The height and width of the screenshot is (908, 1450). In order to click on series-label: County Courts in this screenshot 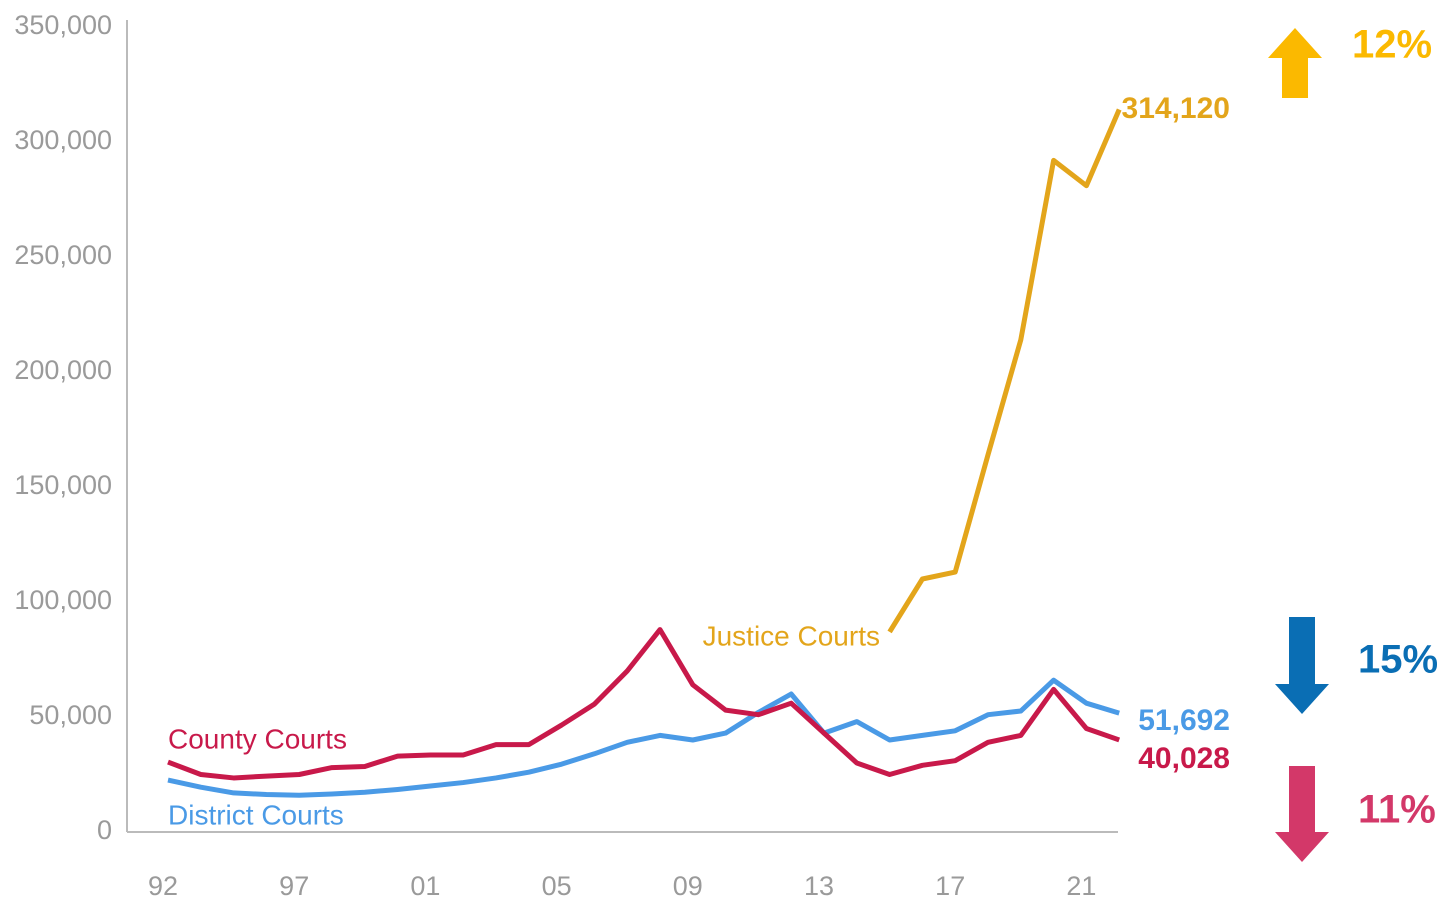, I will do `click(257, 738)`.